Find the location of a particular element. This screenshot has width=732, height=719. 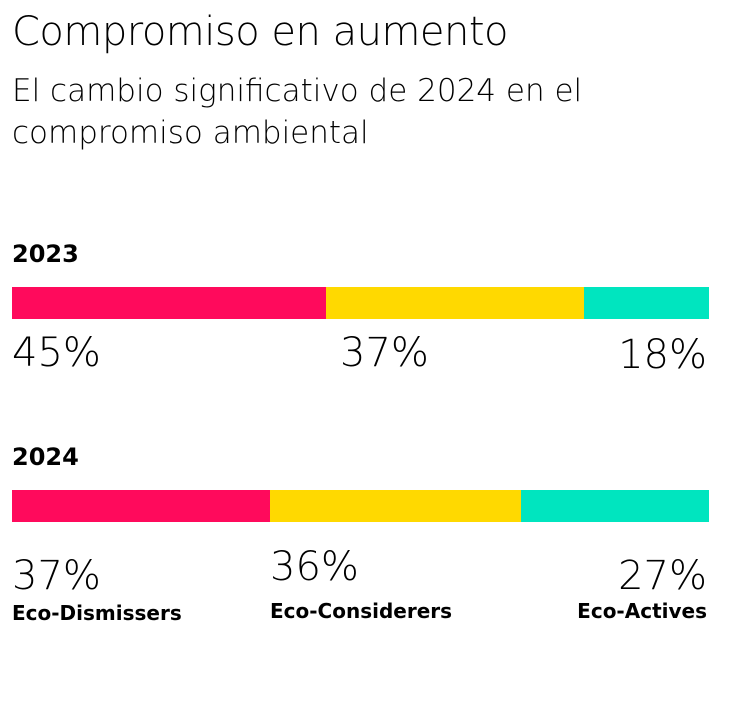

legend-label-eco-dismissers: Eco-Dismissers is located at coordinates (97, 613).